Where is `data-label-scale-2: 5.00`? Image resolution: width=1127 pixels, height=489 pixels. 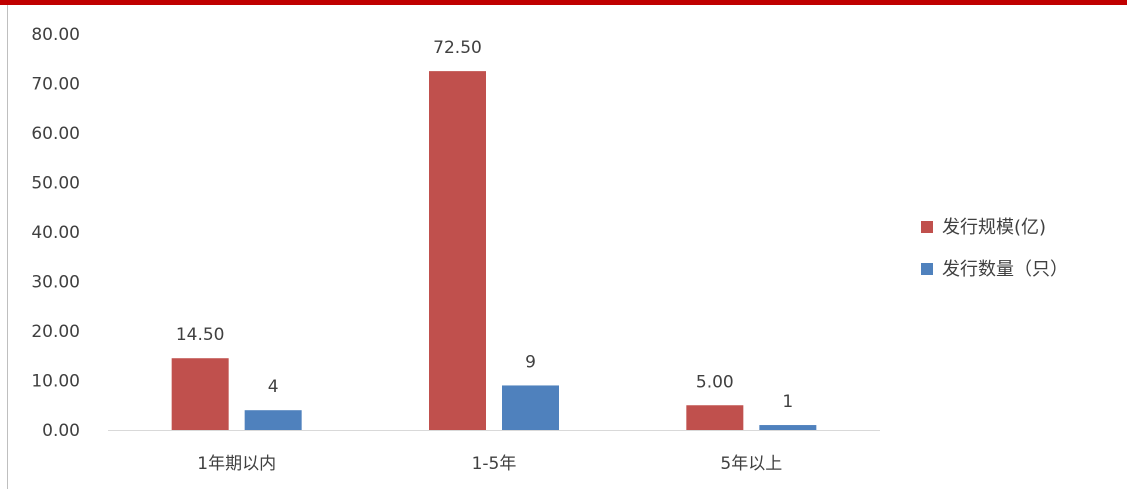
data-label-scale-2: 5.00 is located at coordinates (715, 382).